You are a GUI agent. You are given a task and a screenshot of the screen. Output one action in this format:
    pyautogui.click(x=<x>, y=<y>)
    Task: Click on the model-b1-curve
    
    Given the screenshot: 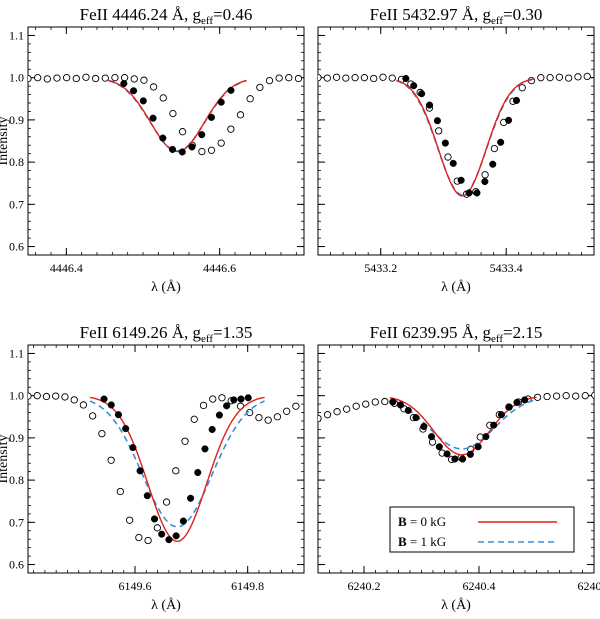 What is the action you would take?
    pyautogui.click(x=463, y=424)
    